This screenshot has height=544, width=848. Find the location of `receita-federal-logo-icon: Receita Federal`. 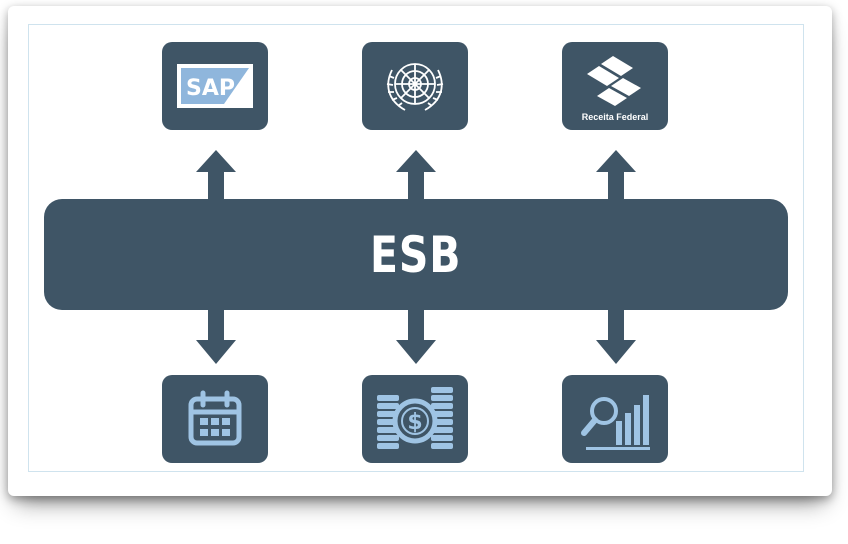

receita-federal-logo-icon: Receita Federal is located at coordinates (615, 89).